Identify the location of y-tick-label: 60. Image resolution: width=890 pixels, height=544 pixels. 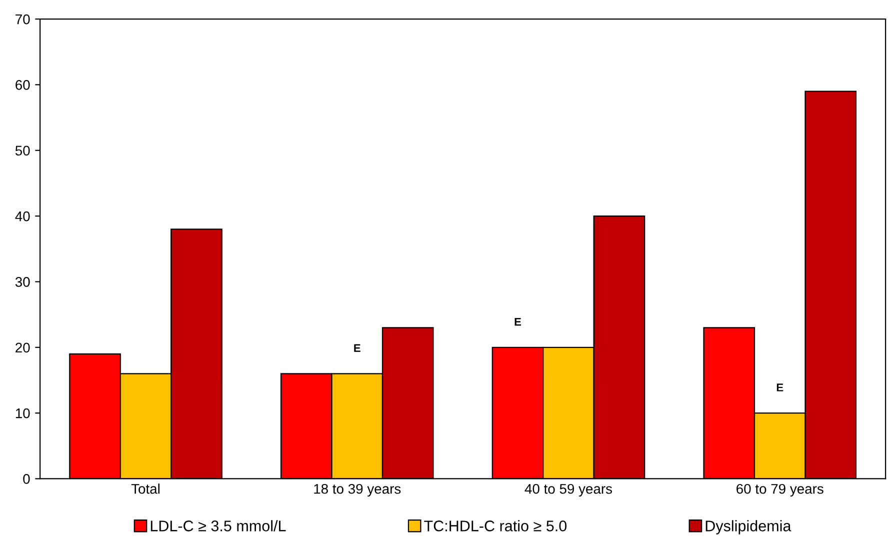
(23, 85).